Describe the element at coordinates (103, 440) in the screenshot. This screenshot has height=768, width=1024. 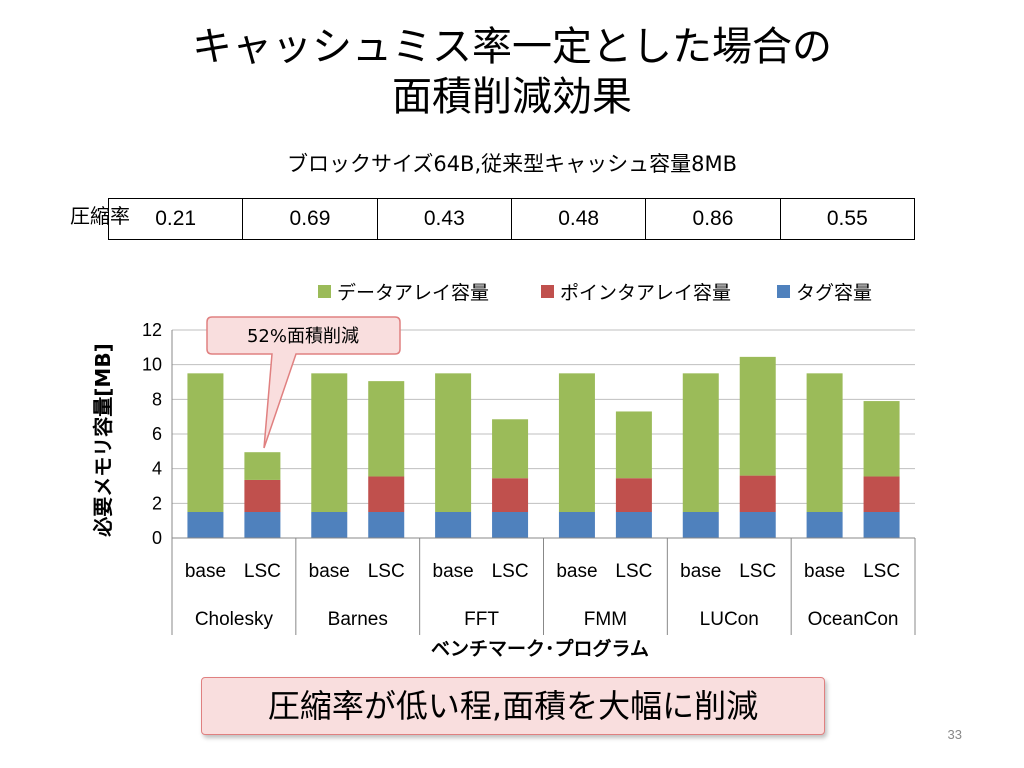
I see `y-axis-title: 必要メモリ容量[MB]` at that location.